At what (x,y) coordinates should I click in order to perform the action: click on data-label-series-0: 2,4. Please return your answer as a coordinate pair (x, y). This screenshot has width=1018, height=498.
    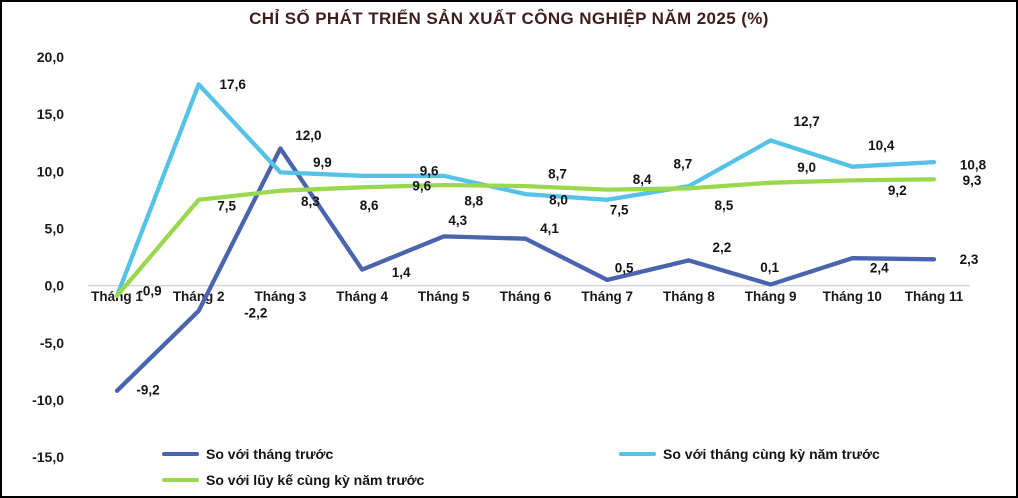
    Looking at the image, I should click on (879, 268).